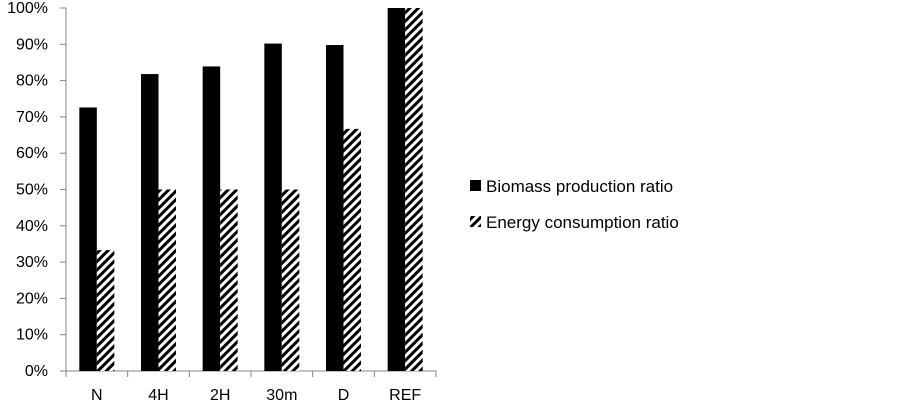  What do you see at coordinates (32, 298) in the screenshot?
I see `y-tick-label: 20%` at bounding box center [32, 298].